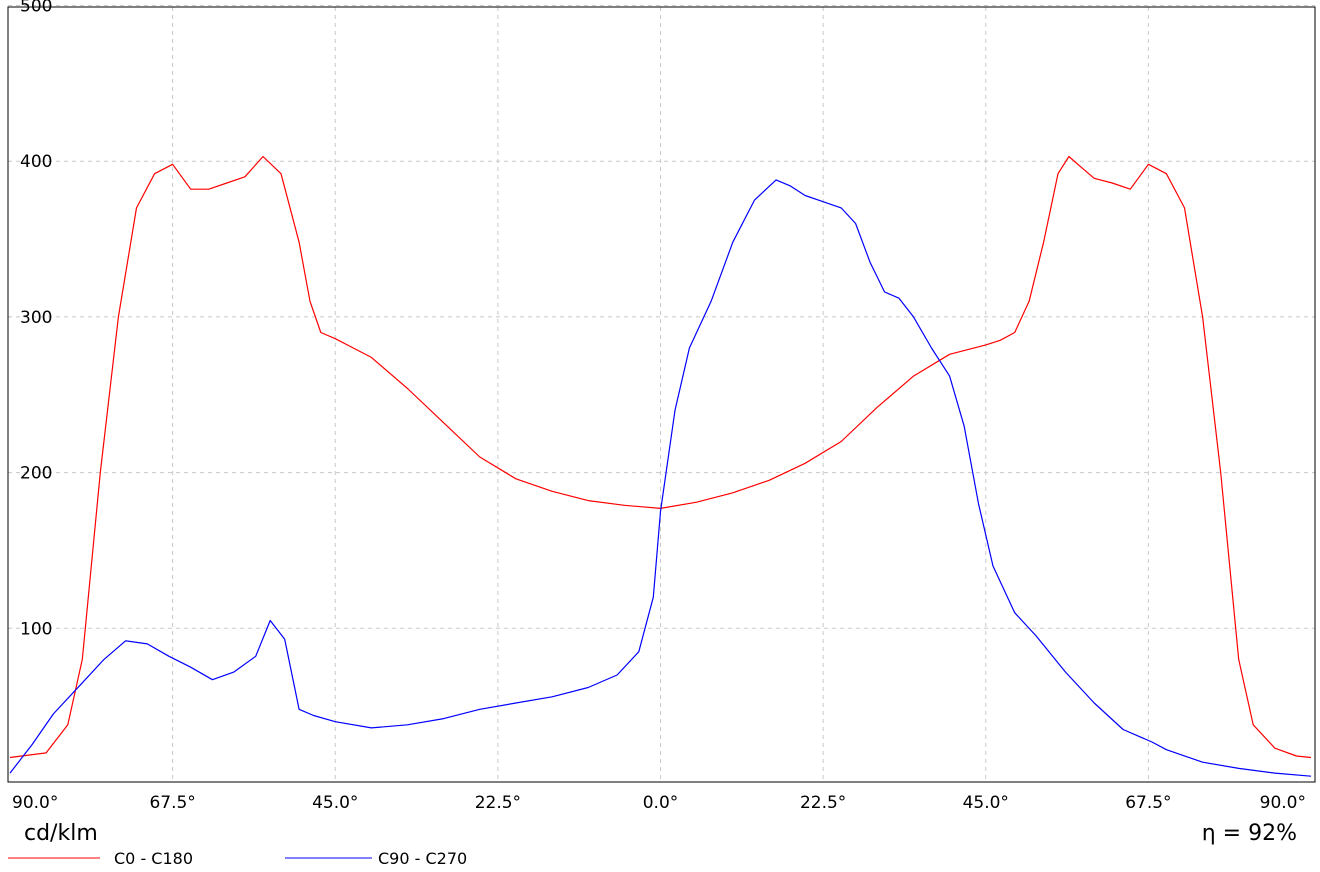 The width and height of the screenshot is (1320, 872). What do you see at coordinates (153, 858) in the screenshot?
I see `legend-label-c0-c180: C0 - C180` at bounding box center [153, 858].